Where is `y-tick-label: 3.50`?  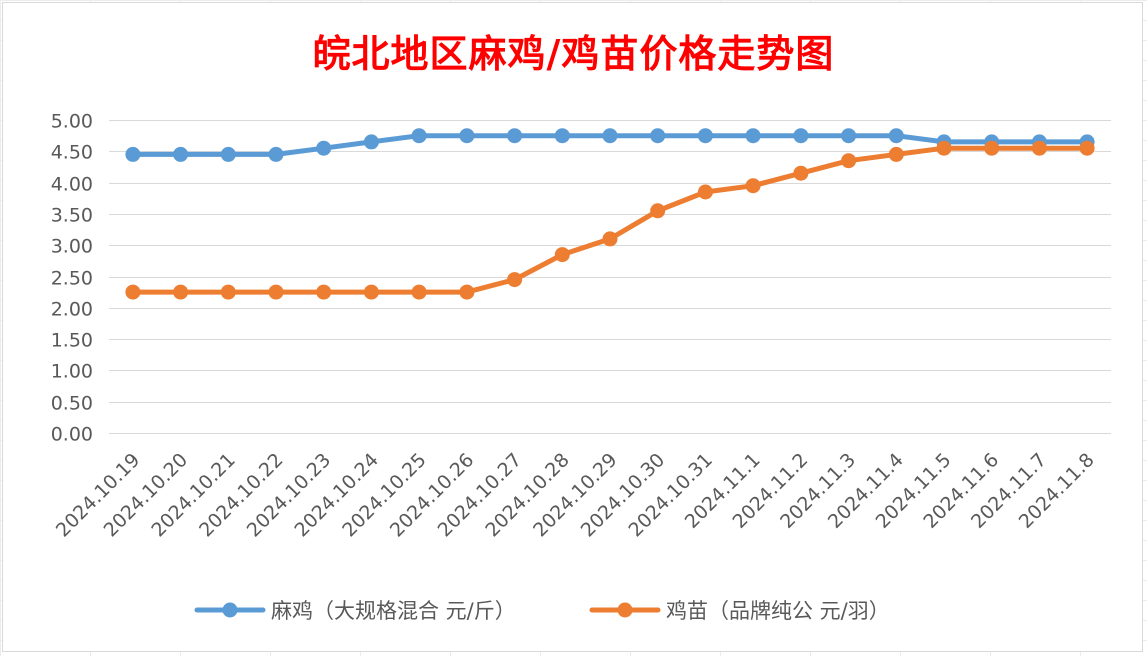
y-tick-label: 3.50 is located at coordinates (72, 216).